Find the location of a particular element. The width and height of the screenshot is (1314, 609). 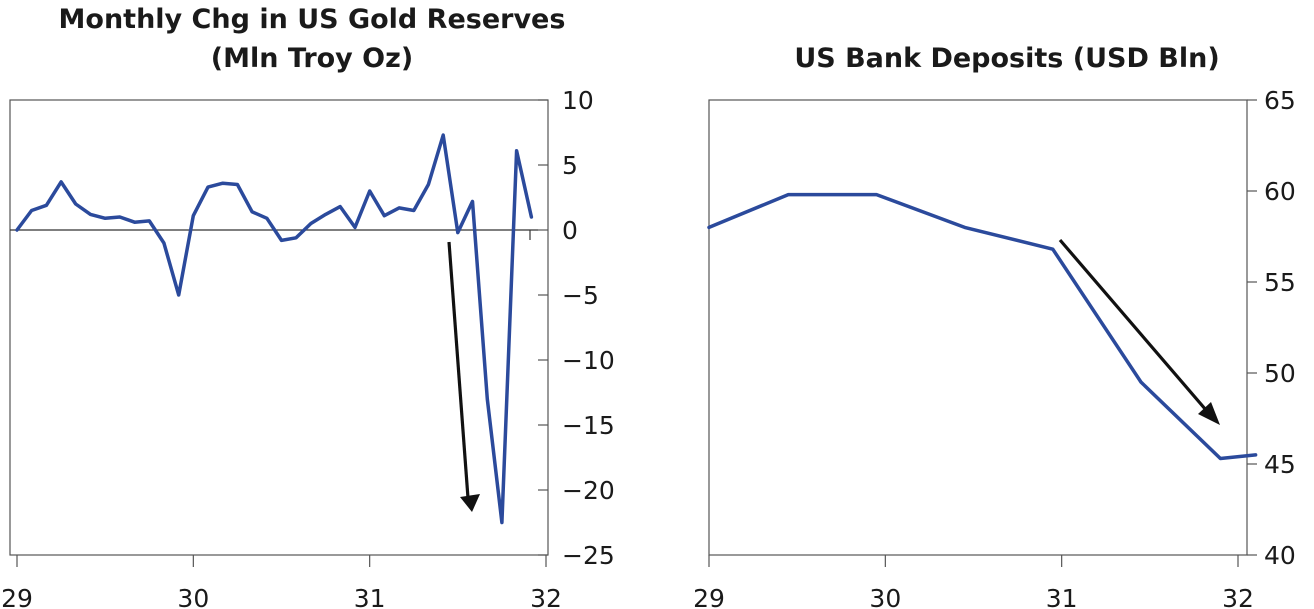

down-arrow-annotation is located at coordinates (463, 376).